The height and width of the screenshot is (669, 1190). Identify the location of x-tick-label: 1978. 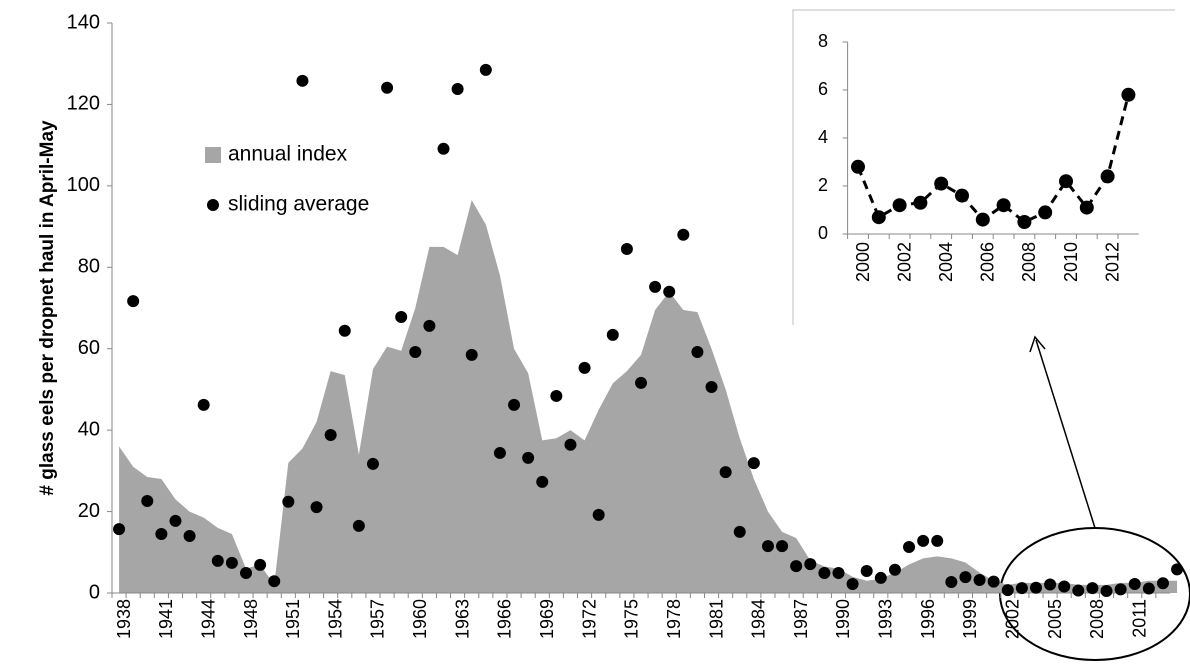
(674, 619).